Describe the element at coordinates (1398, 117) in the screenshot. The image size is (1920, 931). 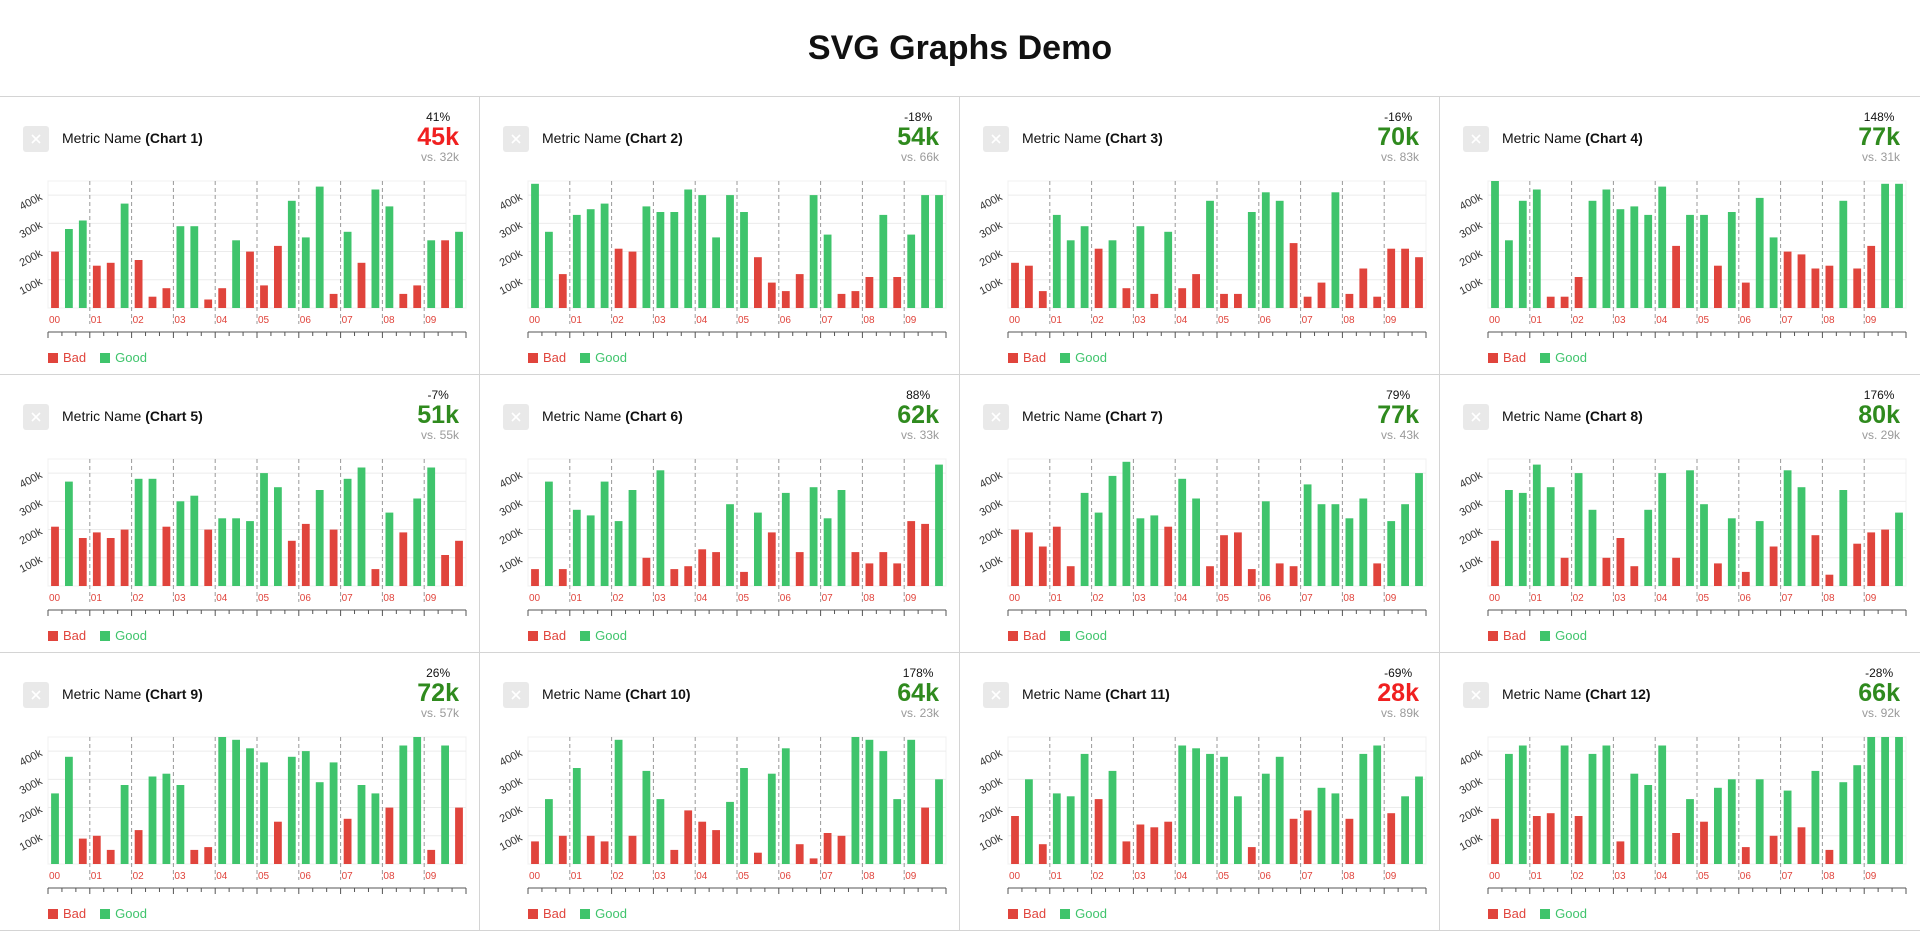
I see `kpi-change: -16%` at that location.